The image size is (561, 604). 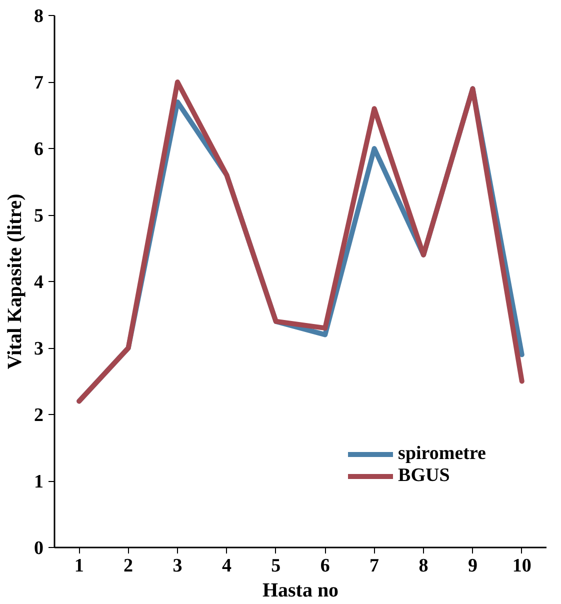 What do you see at coordinates (39, 149) in the screenshot?
I see `y-tick-label: 6` at bounding box center [39, 149].